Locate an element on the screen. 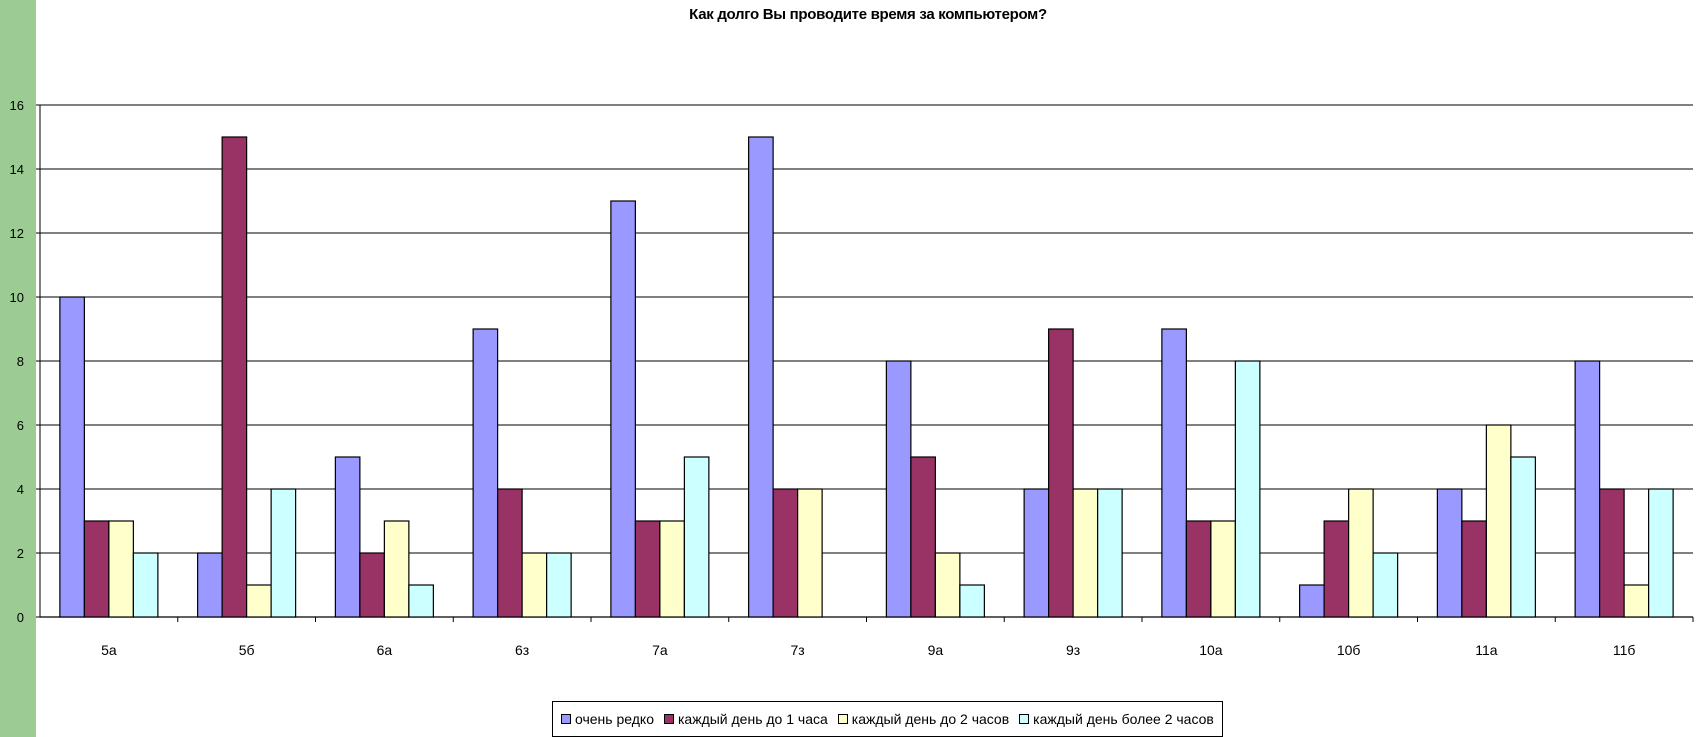 Image resolution: width=1700 pixels, height=737 pixels. y-tick-label-8: 16 is located at coordinates (17, 105).